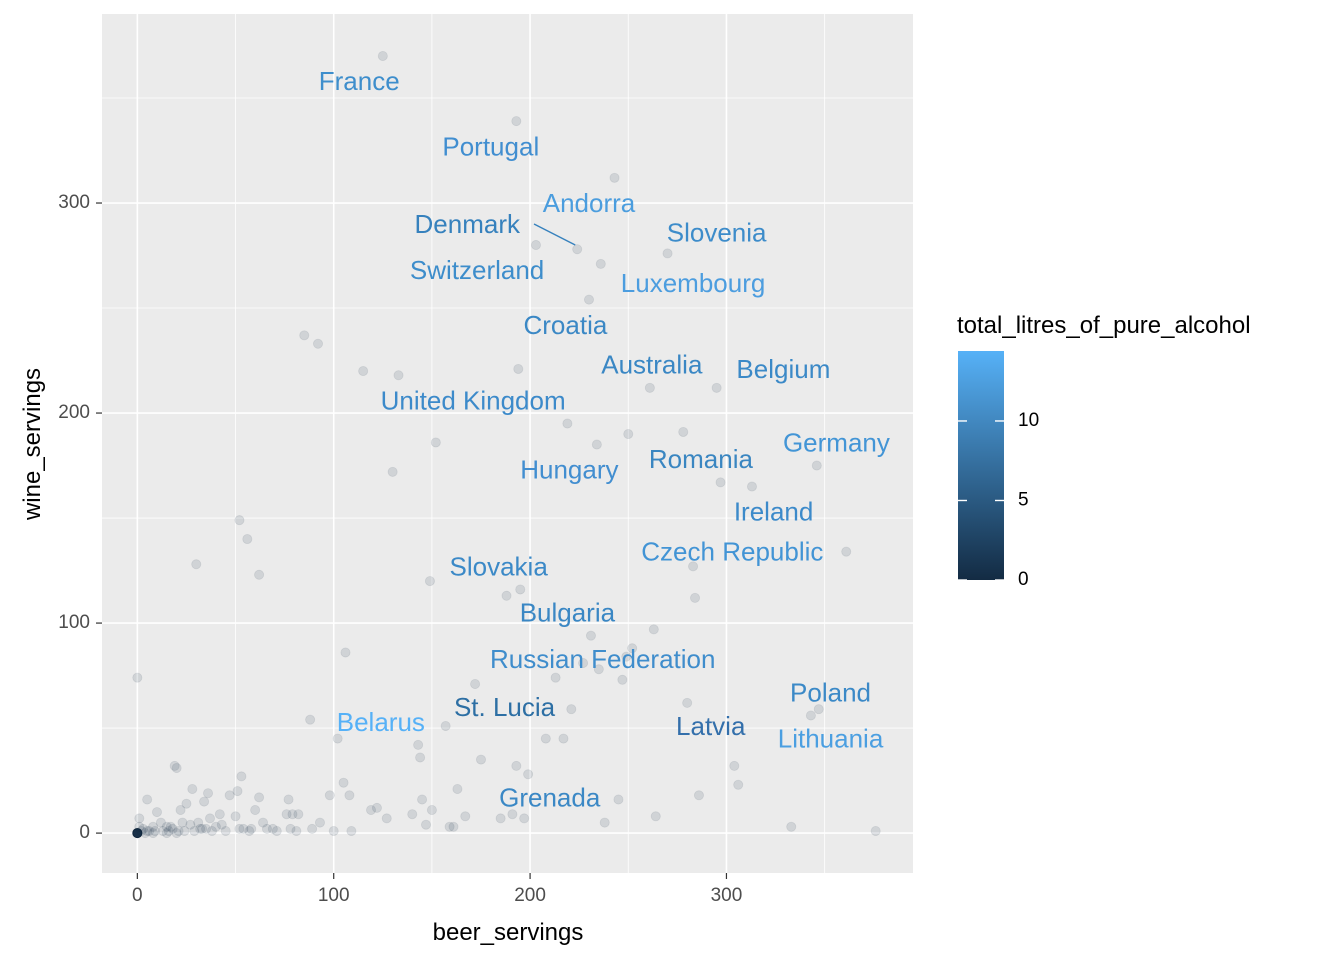 The image size is (1344, 960). I want to click on legend-tick-label: 5, so click(1023, 500).